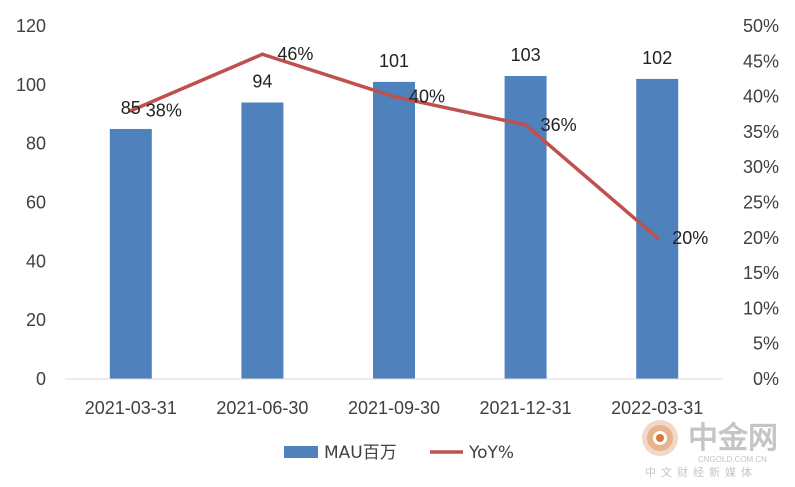 This screenshot has height=487, width=795. I want to click on watermark: 中金网 CNGOLD.COM.CN 中文财经新媒体, so click(710, 449).